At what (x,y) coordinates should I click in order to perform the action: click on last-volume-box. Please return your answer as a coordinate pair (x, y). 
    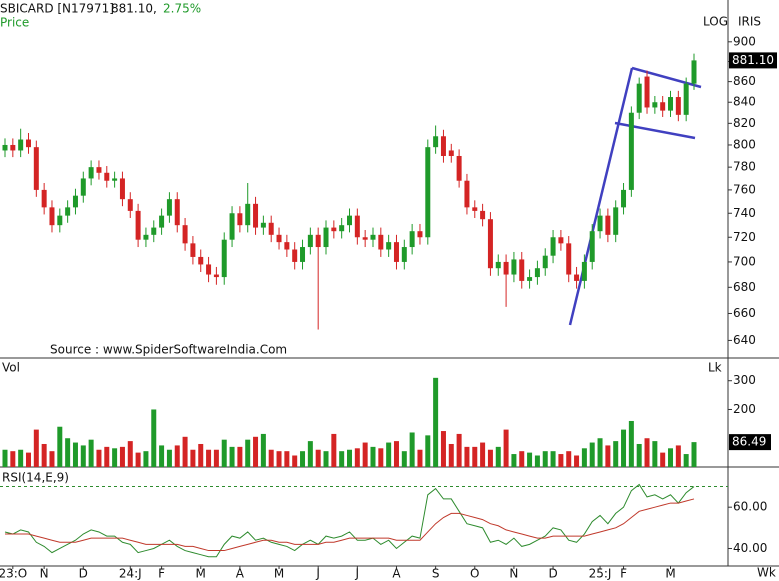
    Looking at the image, I should click on (750, 442).